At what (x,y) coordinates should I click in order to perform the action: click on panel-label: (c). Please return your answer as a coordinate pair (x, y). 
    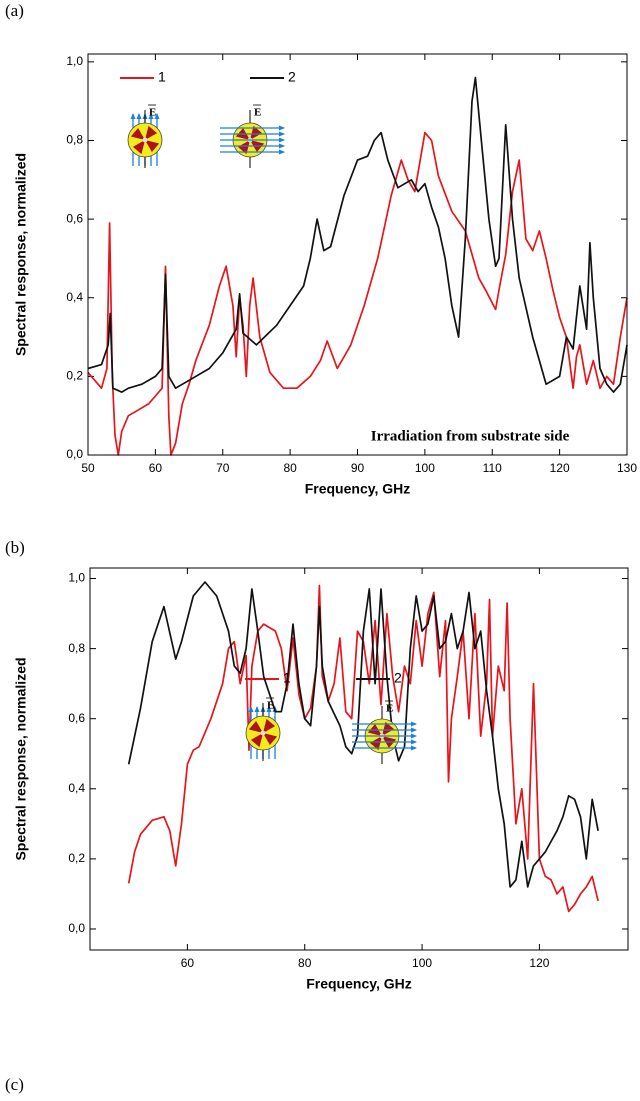
    Looking at the image, I should click on (14, 1084).